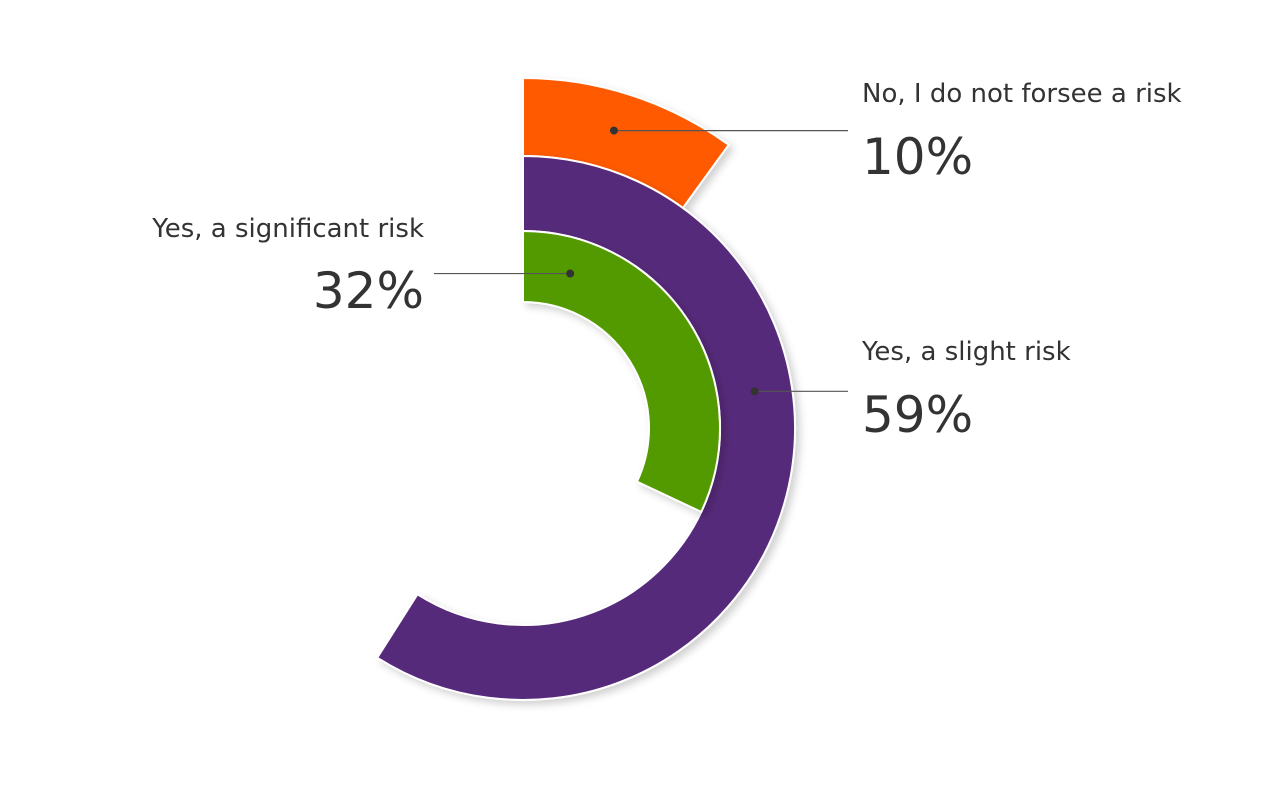 Image resolution: width=1280 pixels, height=785 pixels. What do you see at coordinates (287, 229) in the screenshot?
I see `category-label: Yes, a significant risk` at bounding box center [287, 229].